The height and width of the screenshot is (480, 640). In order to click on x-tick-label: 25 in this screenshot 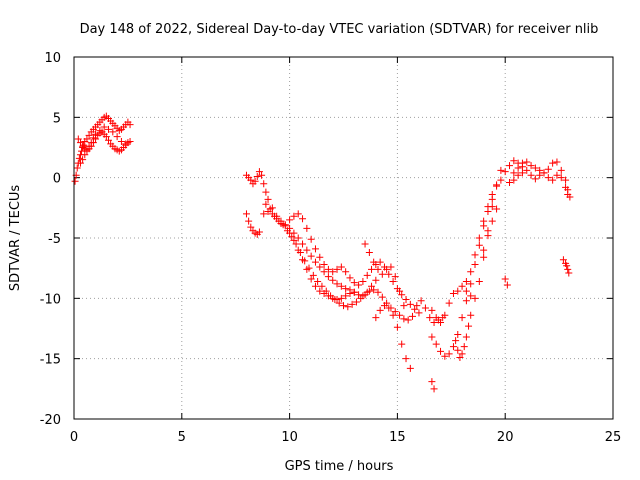, I will do `click(613, 437)`.